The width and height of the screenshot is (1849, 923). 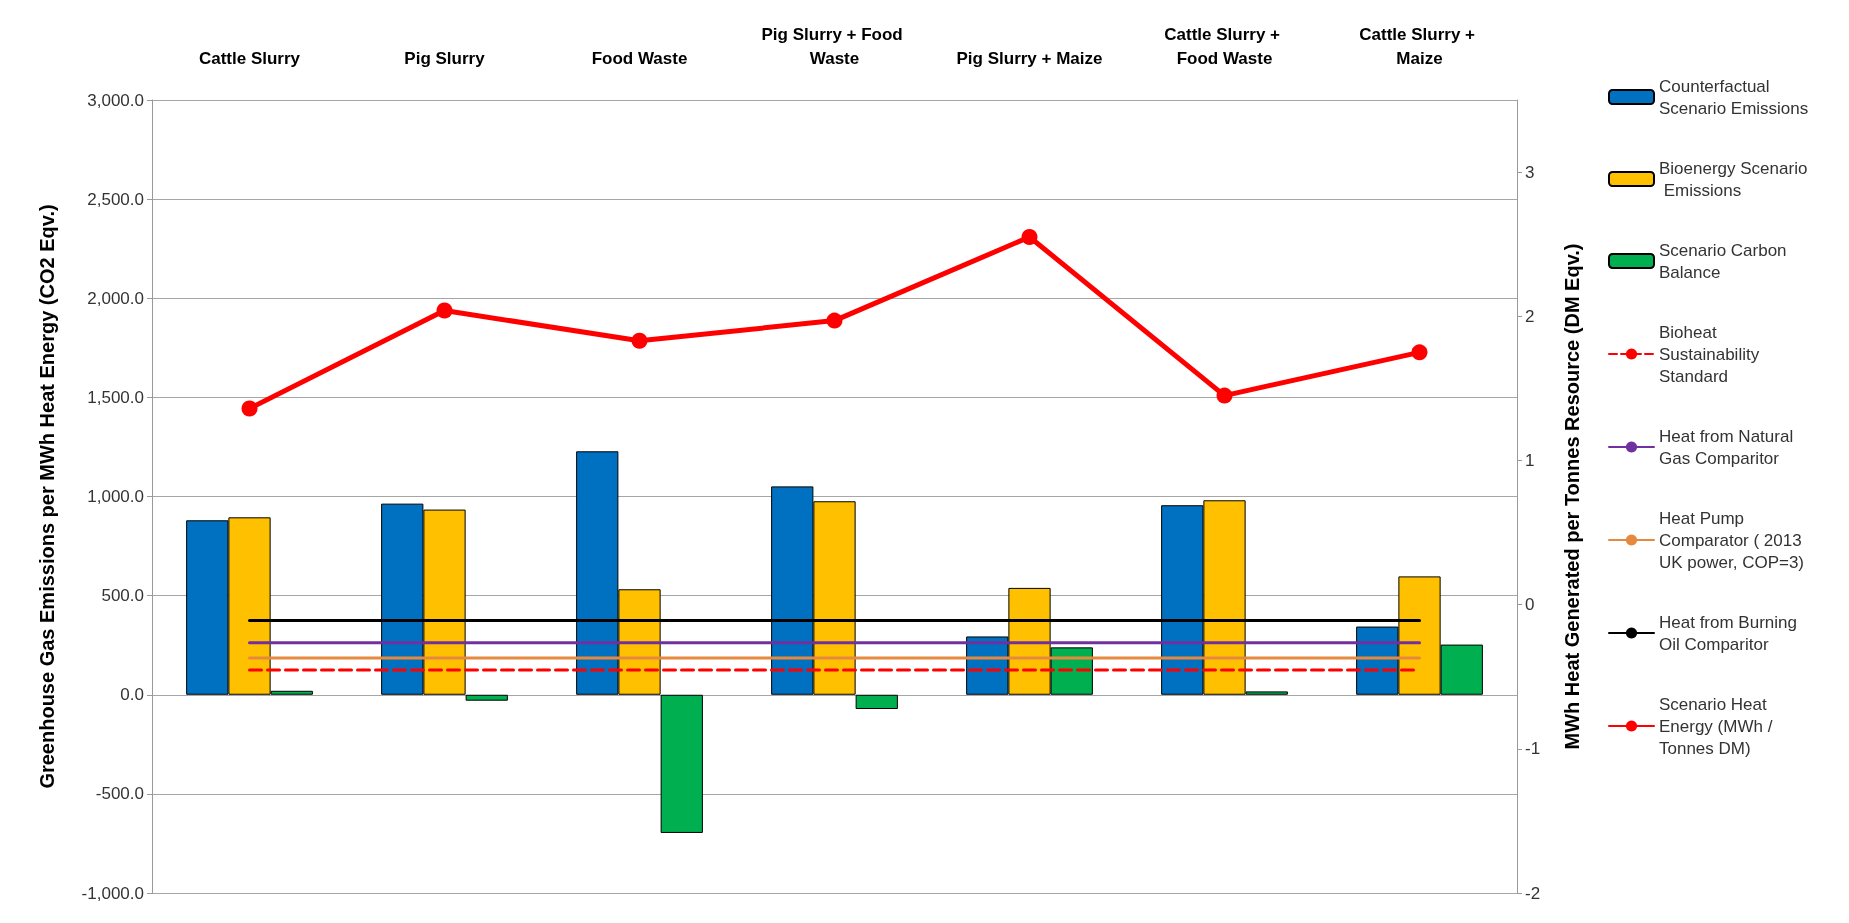 What do you see at coordinates (115, 496) in the screenshot?
I see `y-tick-label: 1,000.0` at bounding box center [115, 496].